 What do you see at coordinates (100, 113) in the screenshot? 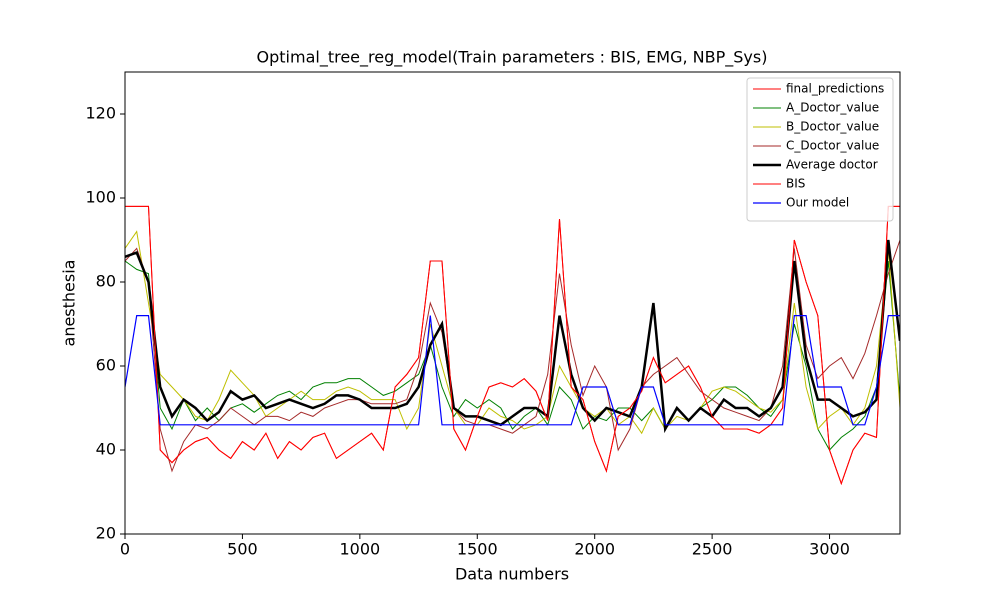
I see `y-tick-label: 120` at bounding box center [100, 113].